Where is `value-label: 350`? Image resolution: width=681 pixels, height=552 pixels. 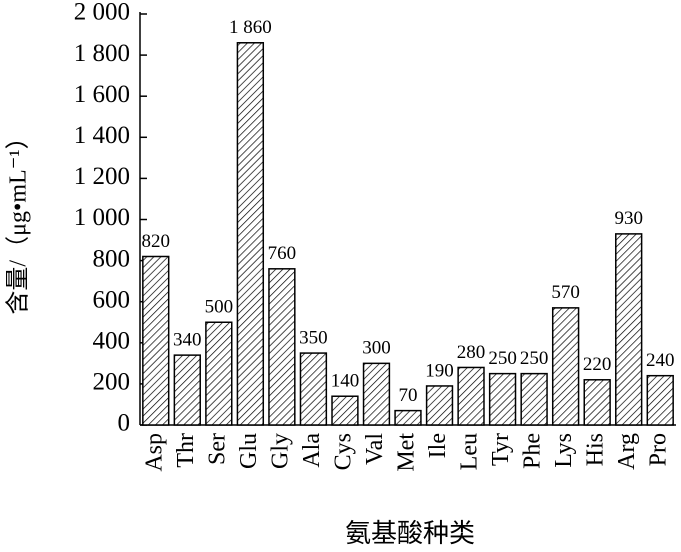
value-label: 350 is located at coordinates (313, 337).